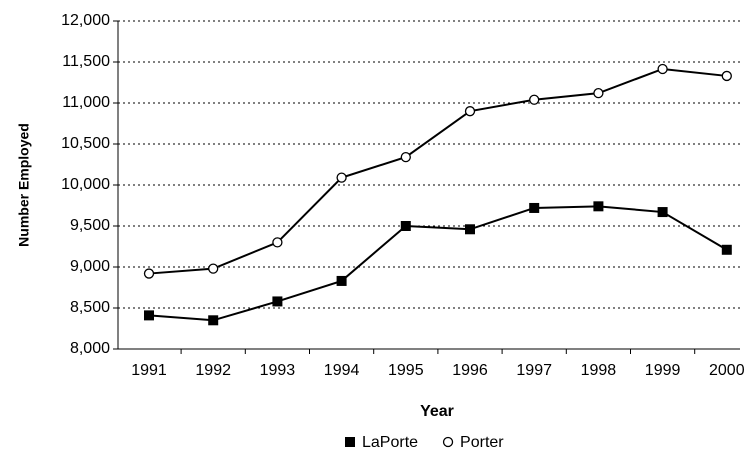  I want to click on y-tick-label: 11,000, so click(86, 102).